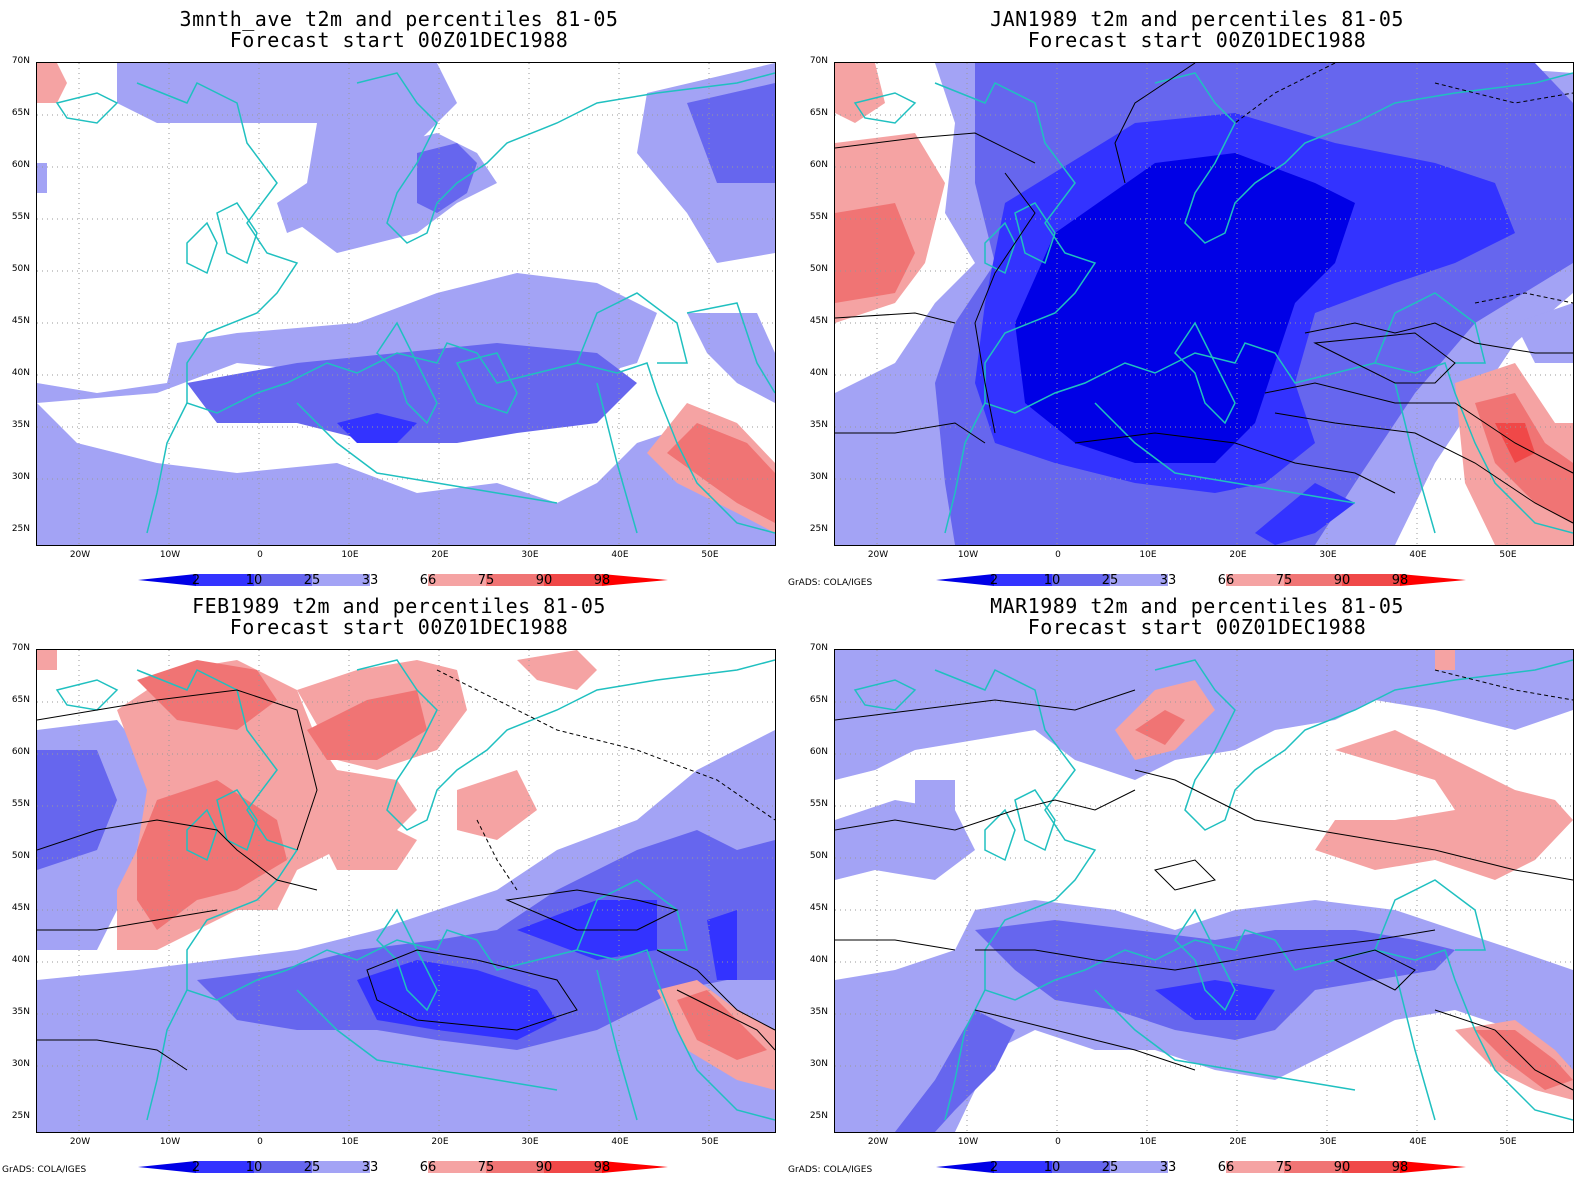 The image size is (1596, 1196). What do you see at coordinates (20, 1116) in the screenshot?
I see `lat-label: 25N` at bounding box center [20, 1116].